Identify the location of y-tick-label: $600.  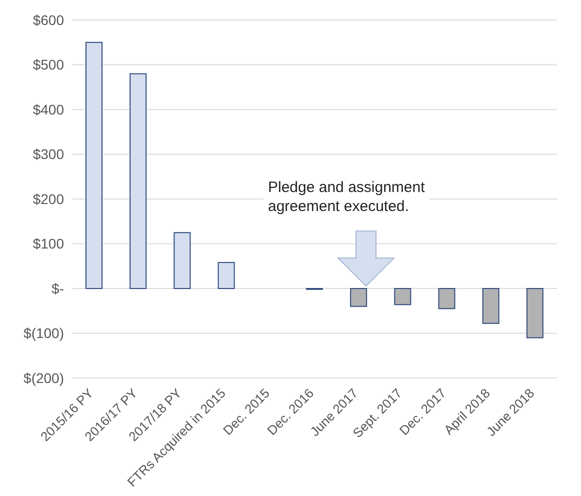
(48, 20).